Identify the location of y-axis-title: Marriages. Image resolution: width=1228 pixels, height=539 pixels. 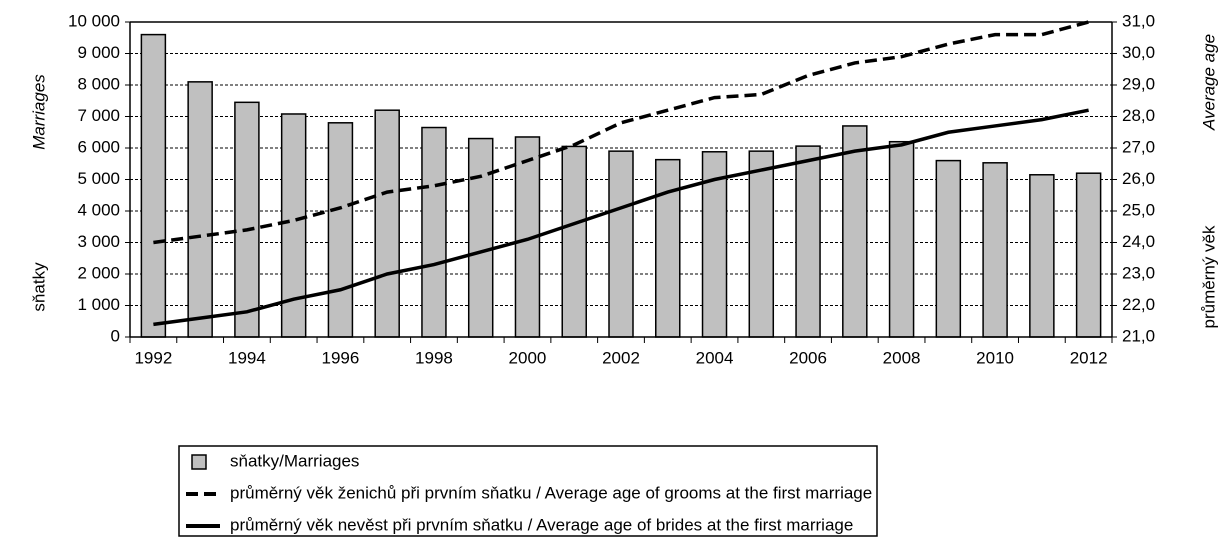
(38, 112).